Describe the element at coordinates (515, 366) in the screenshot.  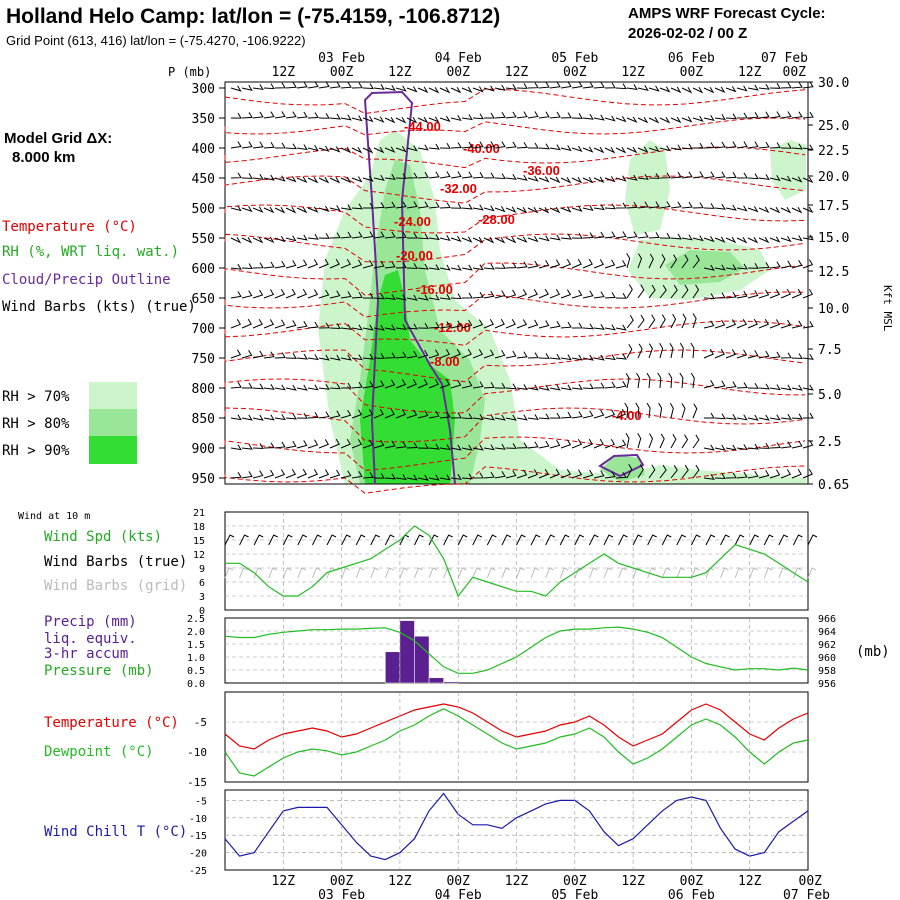
I see `temperature-contour` at that location.